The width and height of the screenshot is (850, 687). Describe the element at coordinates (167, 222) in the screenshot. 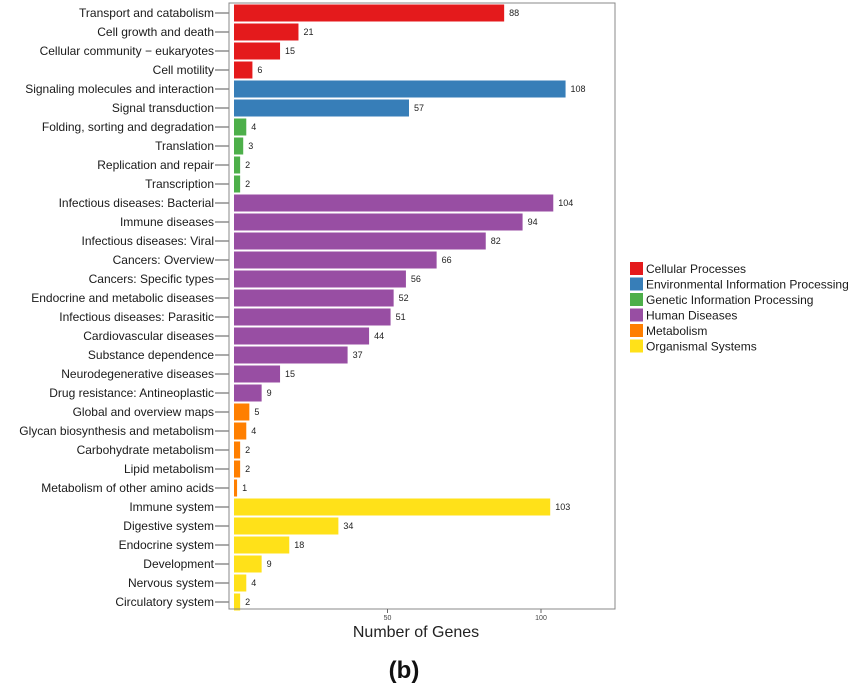

I see `category-label: Immune diseases` at that location.